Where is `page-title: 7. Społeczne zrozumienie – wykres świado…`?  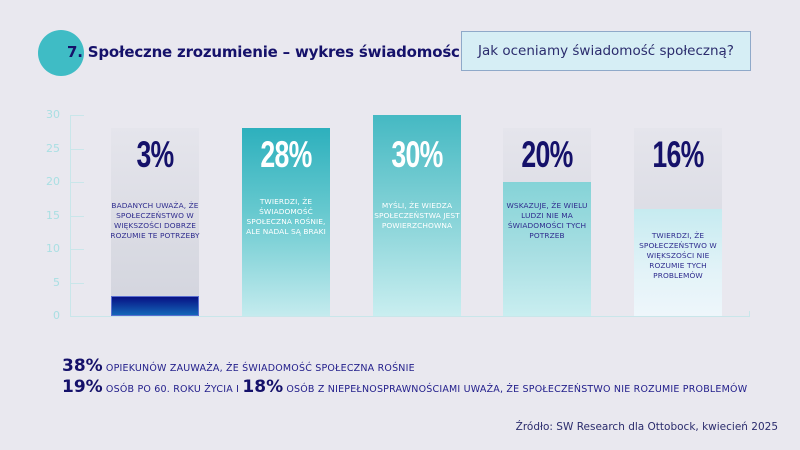 page-title: 7. Społeczne zrozumienie – wykres świado… is located at coordinates (266, 52).